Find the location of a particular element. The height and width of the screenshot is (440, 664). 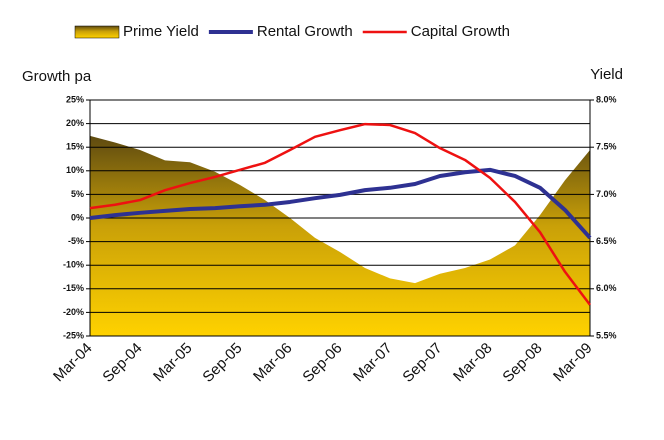

y2-tick-label: 6.5% is located at coordinates (606, 241).